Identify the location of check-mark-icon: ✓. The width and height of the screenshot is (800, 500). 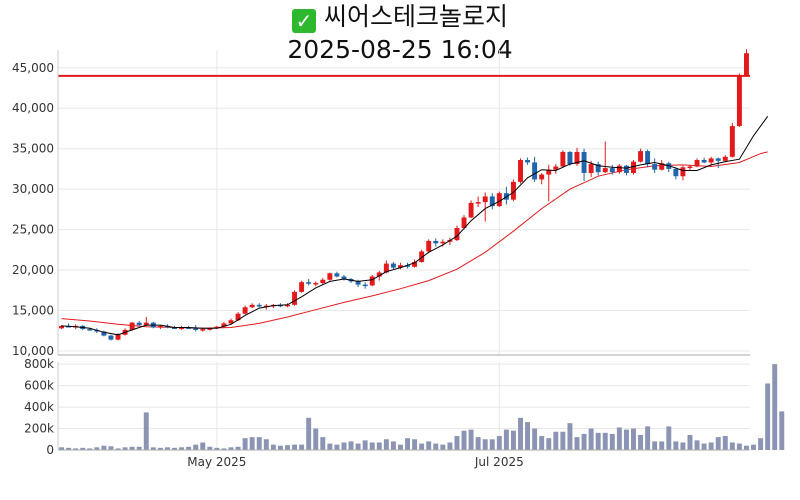
(303, 21).